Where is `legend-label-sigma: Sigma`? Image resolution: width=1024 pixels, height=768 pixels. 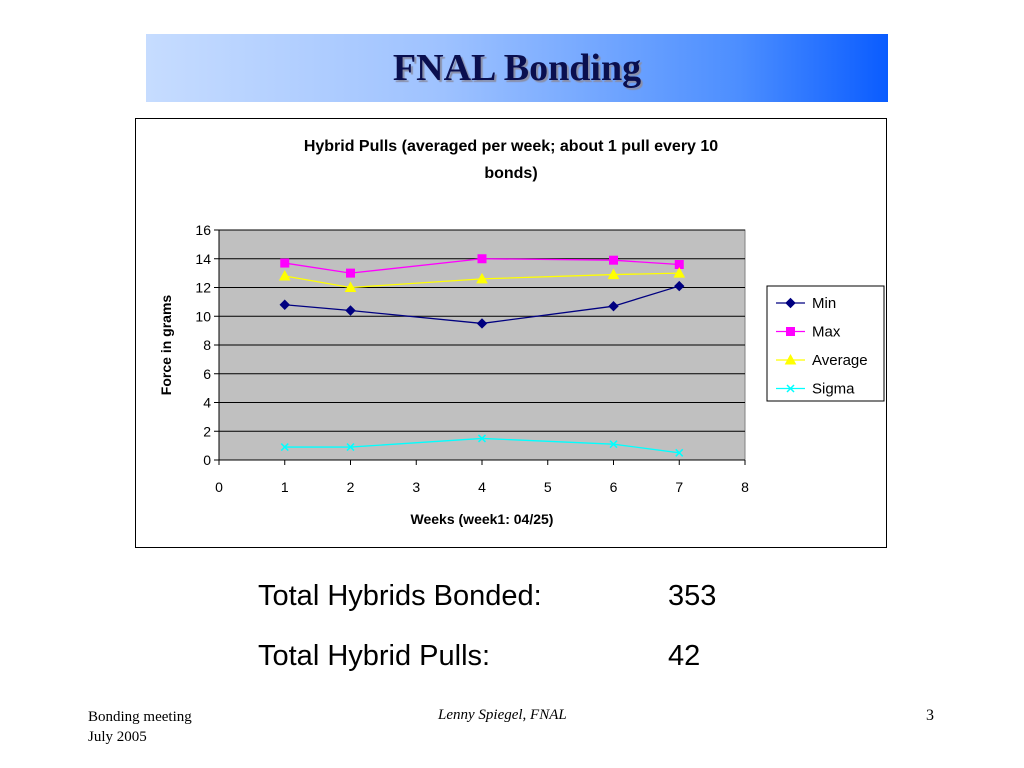
legend-label-sigma: Sigma is located at coordinates (833, 389).